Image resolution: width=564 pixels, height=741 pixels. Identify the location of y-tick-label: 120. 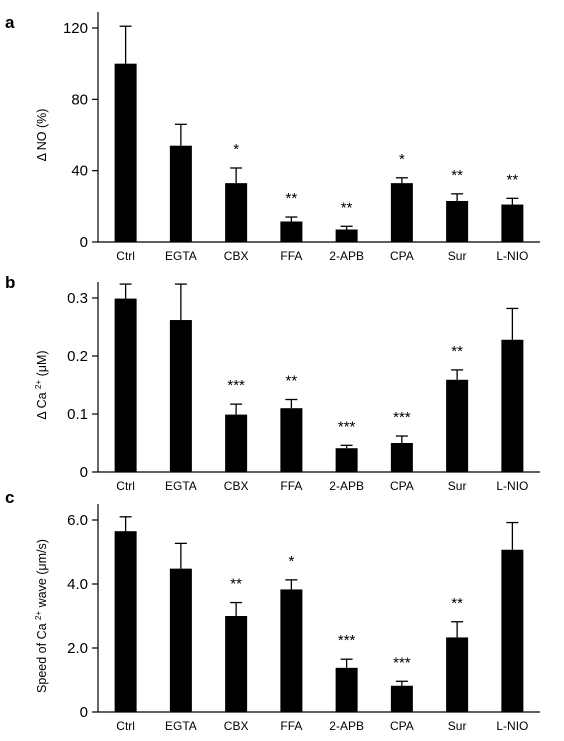
(75, 28).